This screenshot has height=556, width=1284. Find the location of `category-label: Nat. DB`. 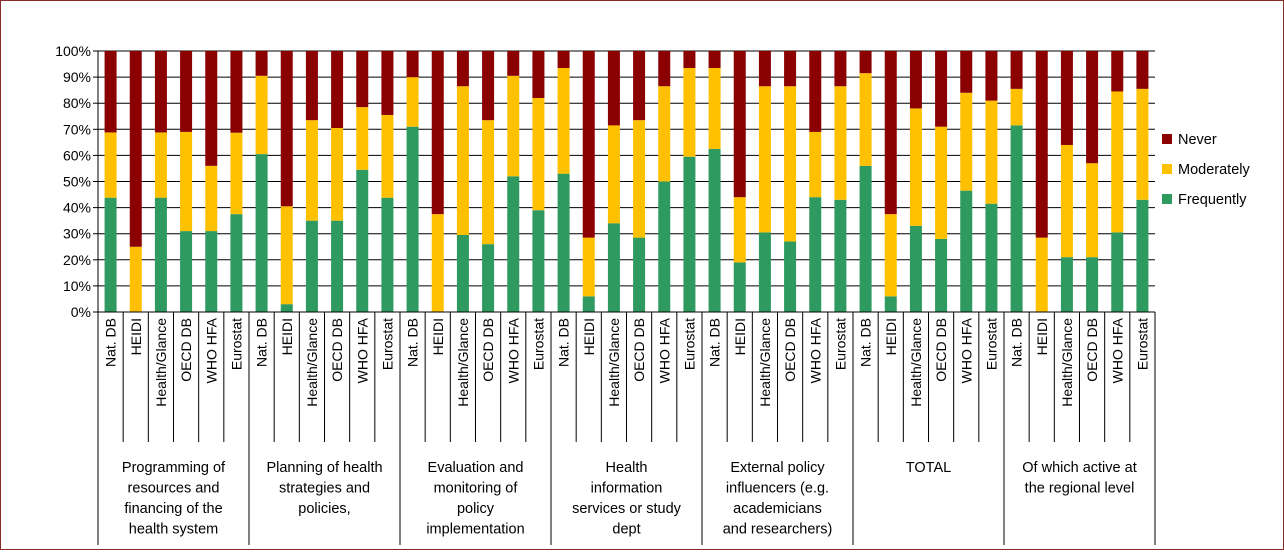

category-label: Nat. DB is located at coordinates (715, 342).